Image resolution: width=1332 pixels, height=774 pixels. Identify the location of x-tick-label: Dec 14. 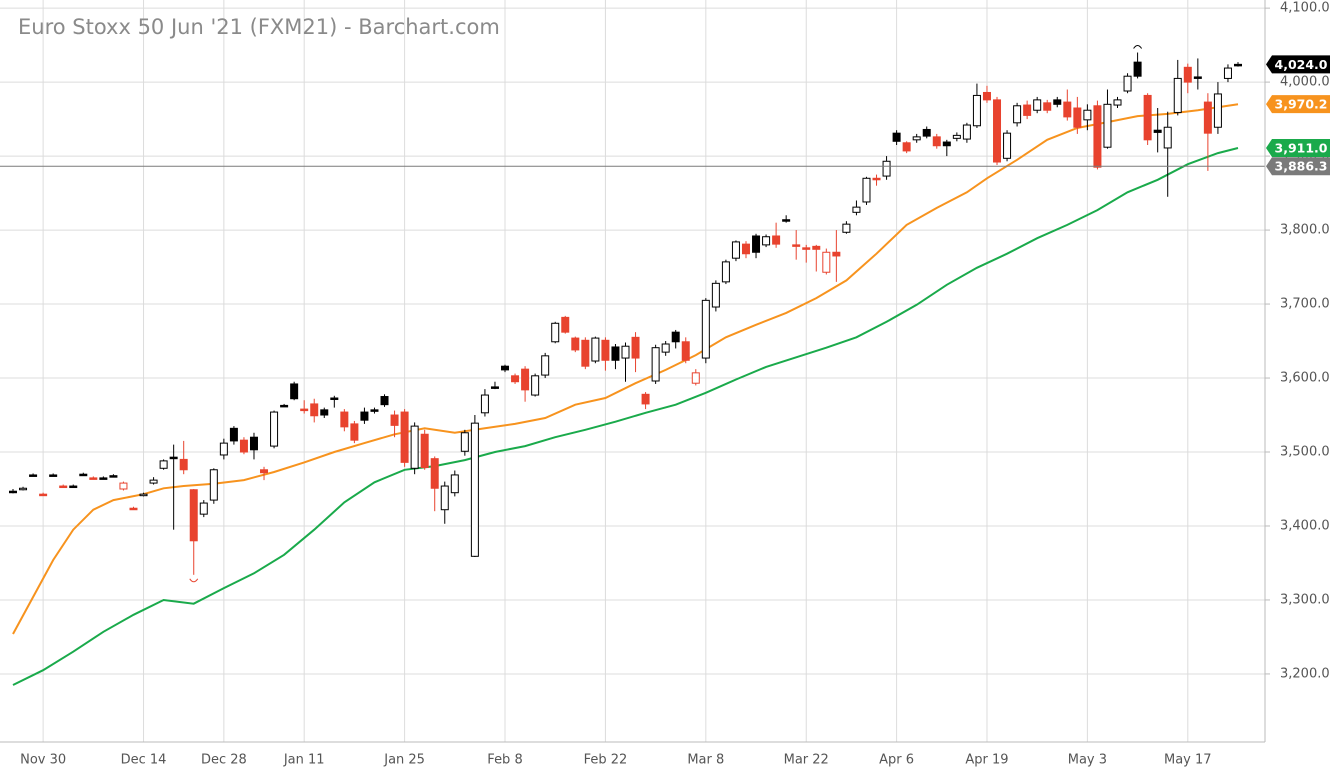
(144, 760).